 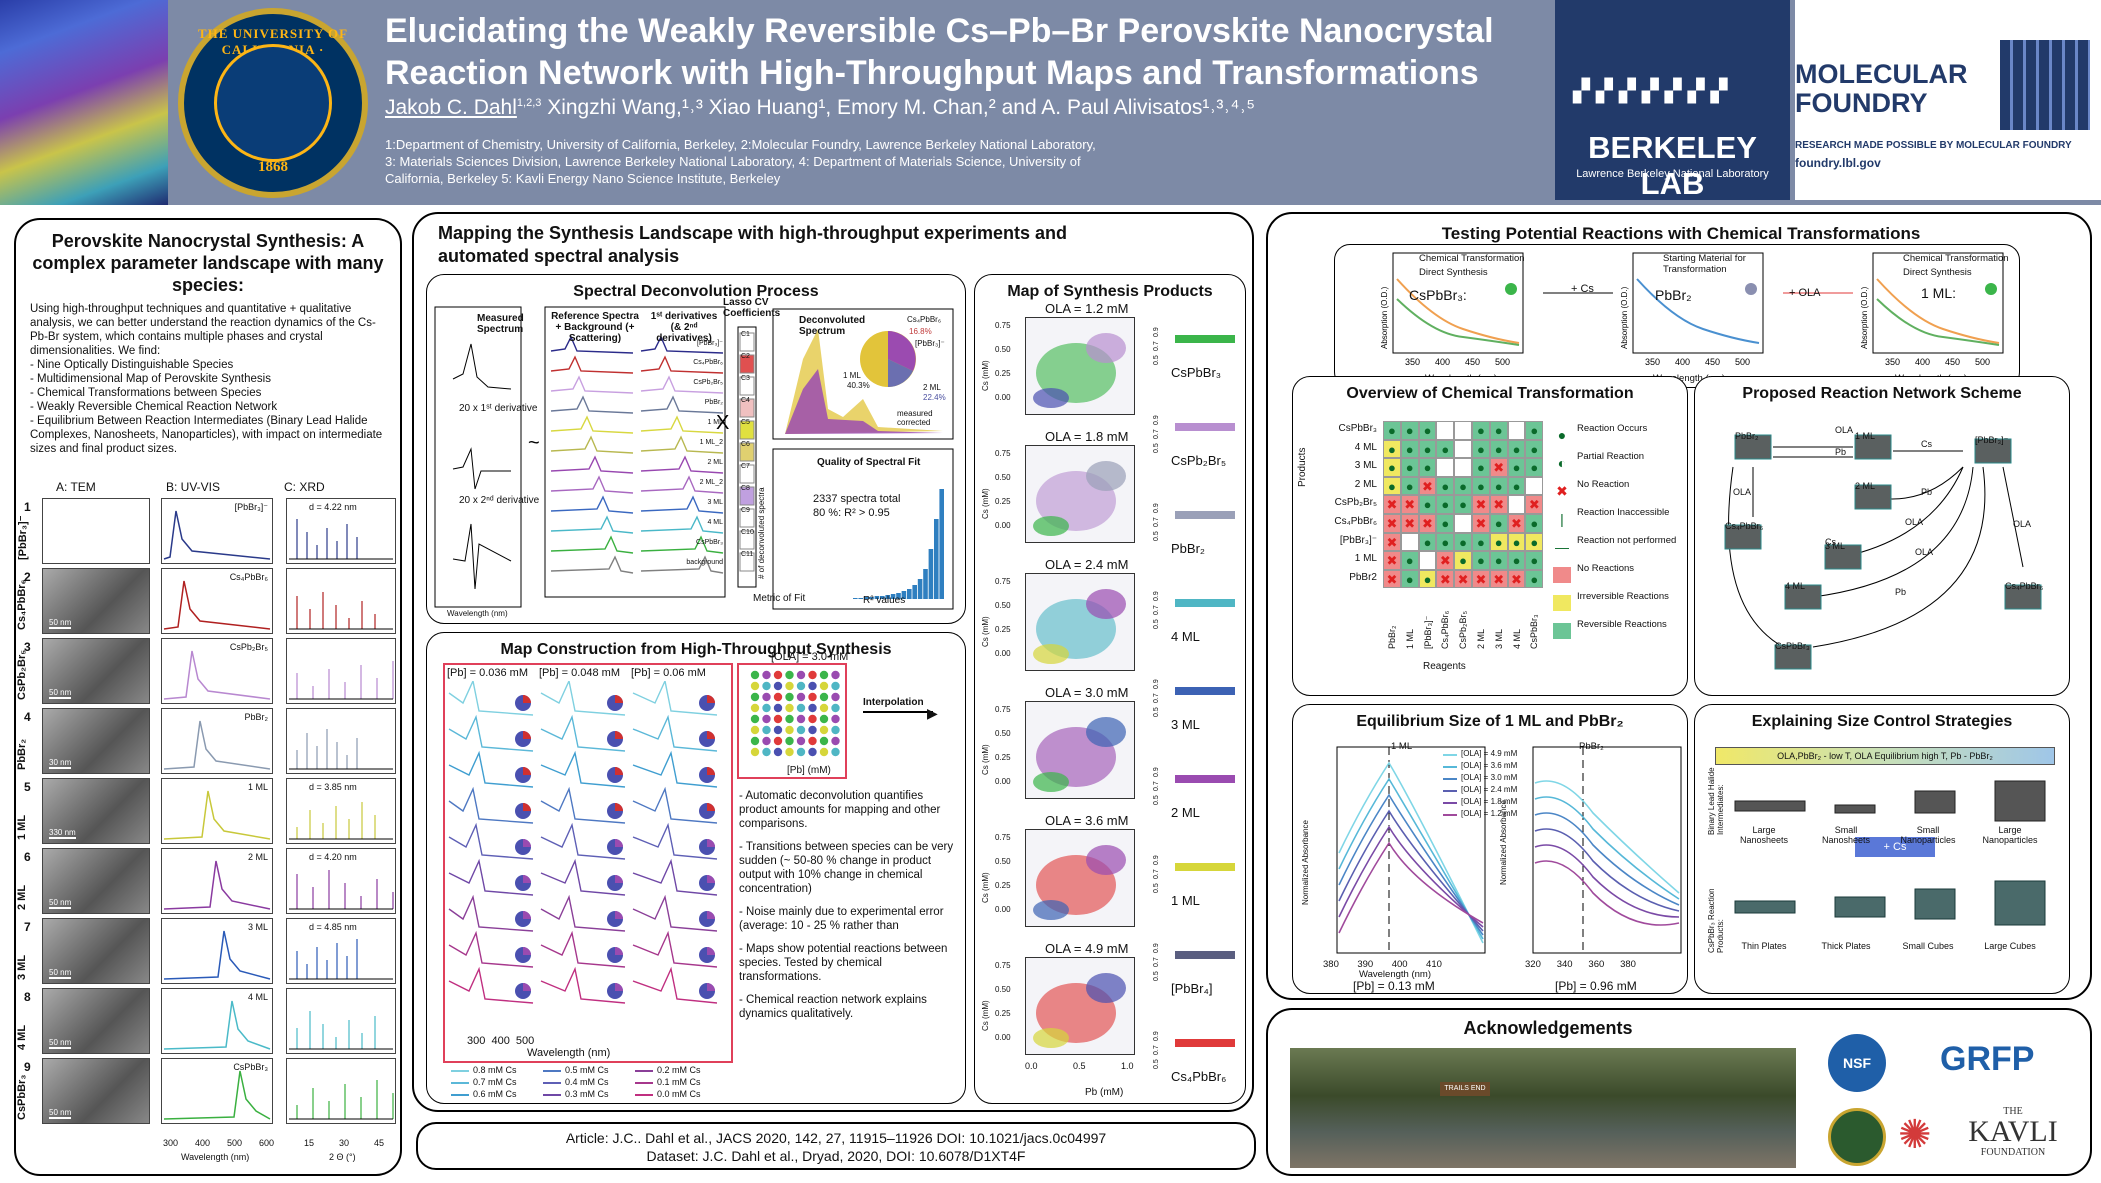 I want to click on tem-image: 330 nm, so click(x=96, y=811).